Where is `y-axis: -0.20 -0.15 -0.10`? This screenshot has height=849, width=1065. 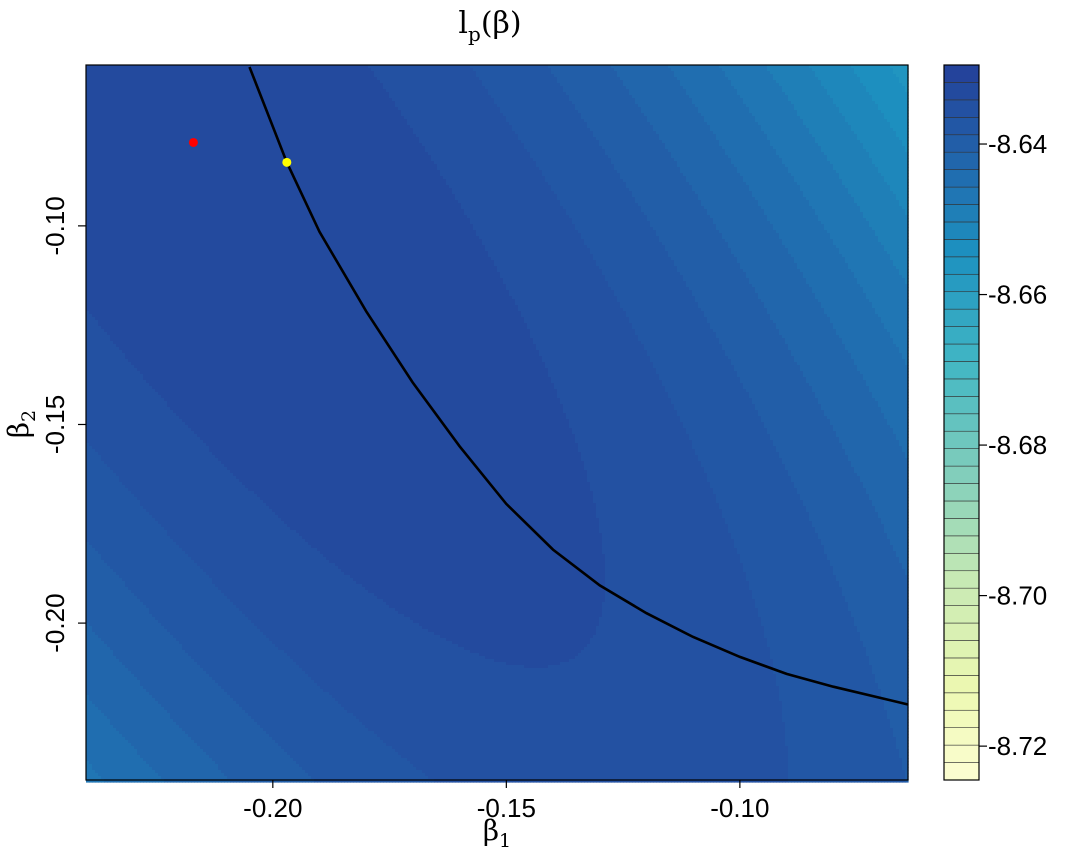
y-axis: -0.20 -0.15 -0.10 is located at coordinates (63, 424).